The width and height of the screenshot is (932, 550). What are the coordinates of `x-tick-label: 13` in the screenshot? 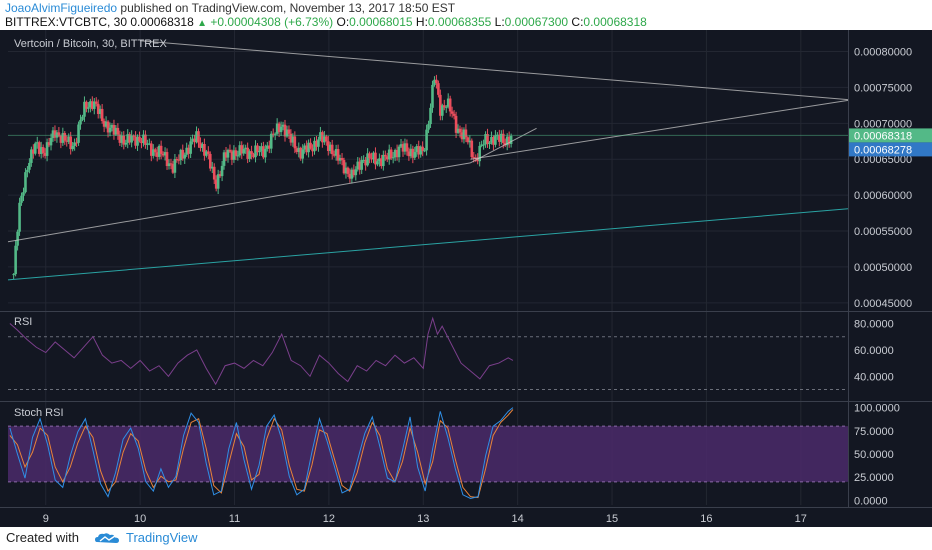 It's located at (423, 519).